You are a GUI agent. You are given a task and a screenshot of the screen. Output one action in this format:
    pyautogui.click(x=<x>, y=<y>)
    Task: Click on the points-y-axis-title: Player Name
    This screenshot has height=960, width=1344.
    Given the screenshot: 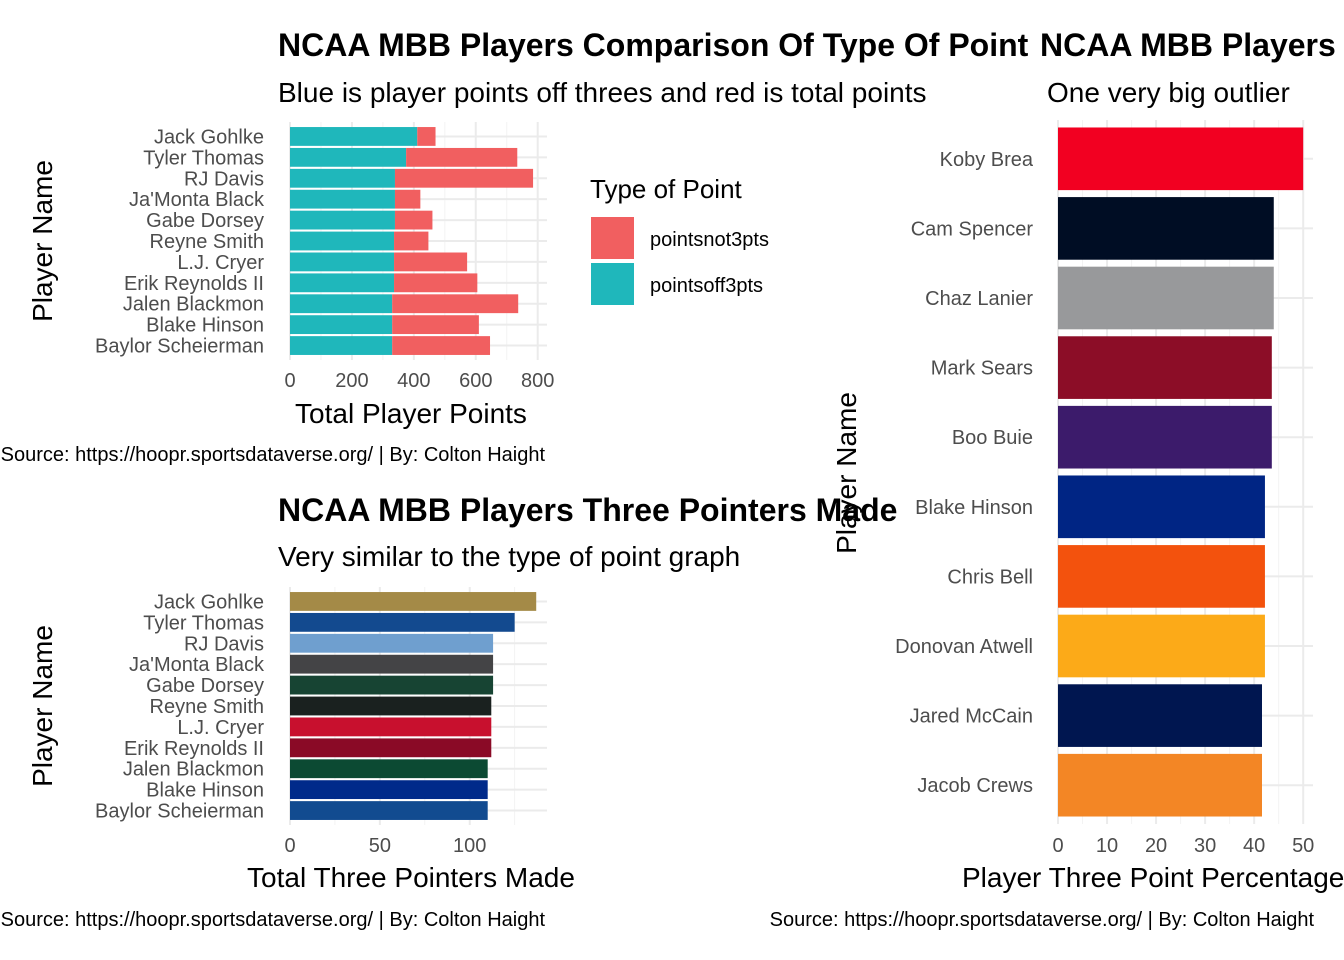 What is the action you would take?
    pyautogui.click(x=42, y=241)
    